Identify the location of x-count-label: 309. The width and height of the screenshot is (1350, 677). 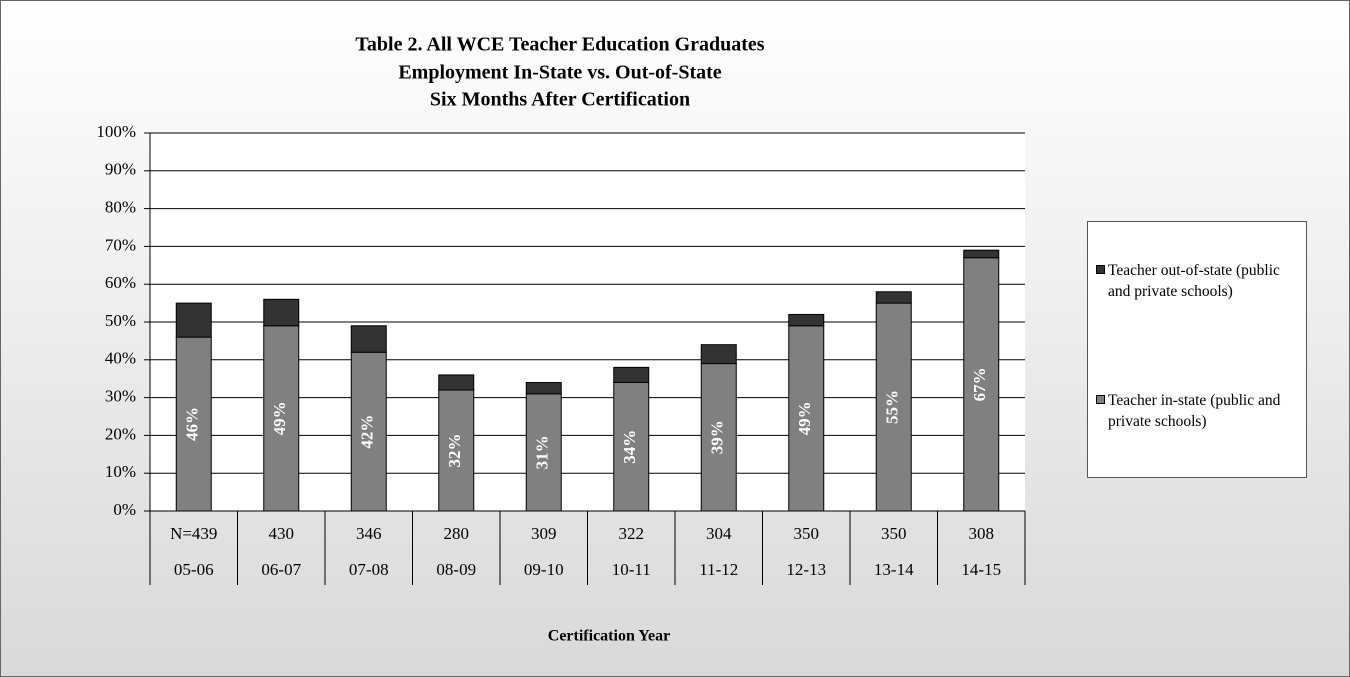
(544, 533).